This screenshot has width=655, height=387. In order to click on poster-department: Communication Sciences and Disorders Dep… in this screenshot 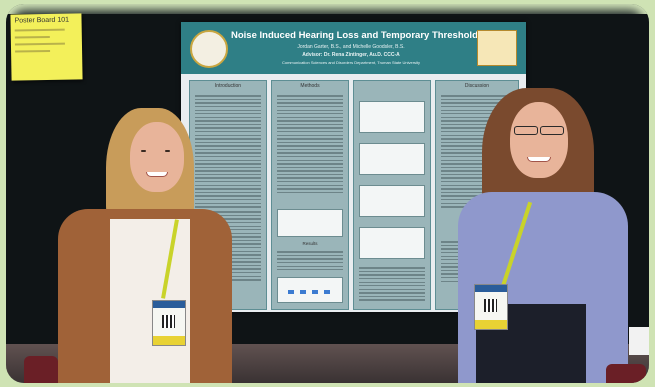, I will do `click(351, 62)`.